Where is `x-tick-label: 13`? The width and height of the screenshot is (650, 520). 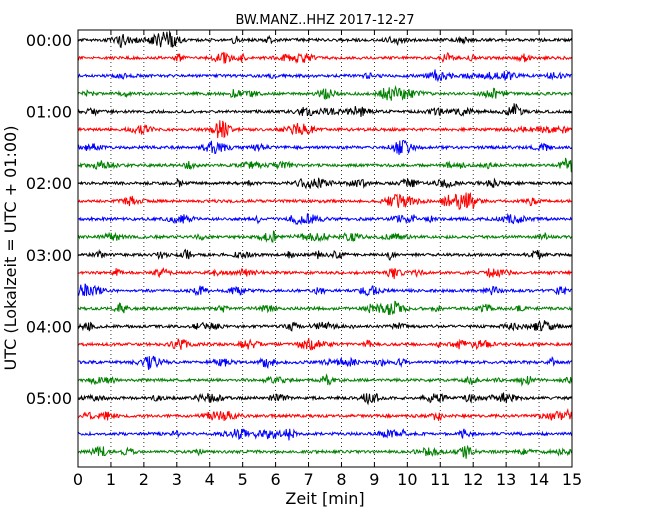 x-tick-label: 13 is located at coordinates (506, 479).